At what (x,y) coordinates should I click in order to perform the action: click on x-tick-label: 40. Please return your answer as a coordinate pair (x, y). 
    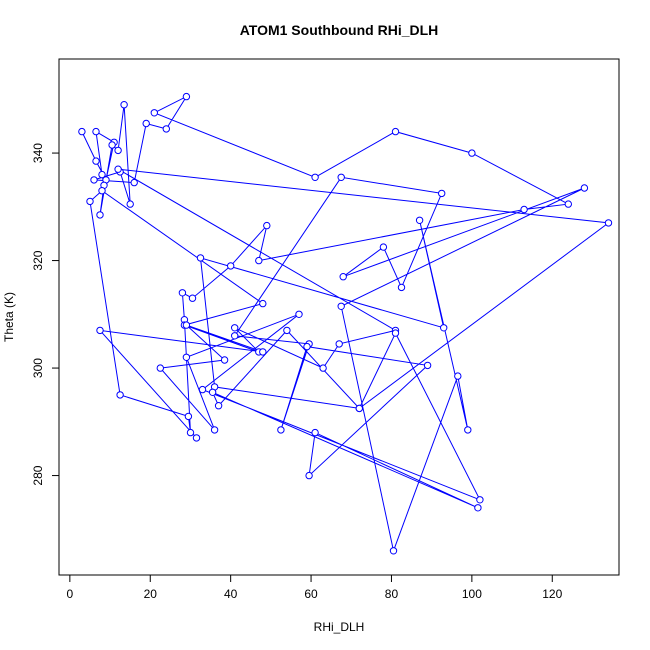
    Looking at the image, I should click on (231, 594).